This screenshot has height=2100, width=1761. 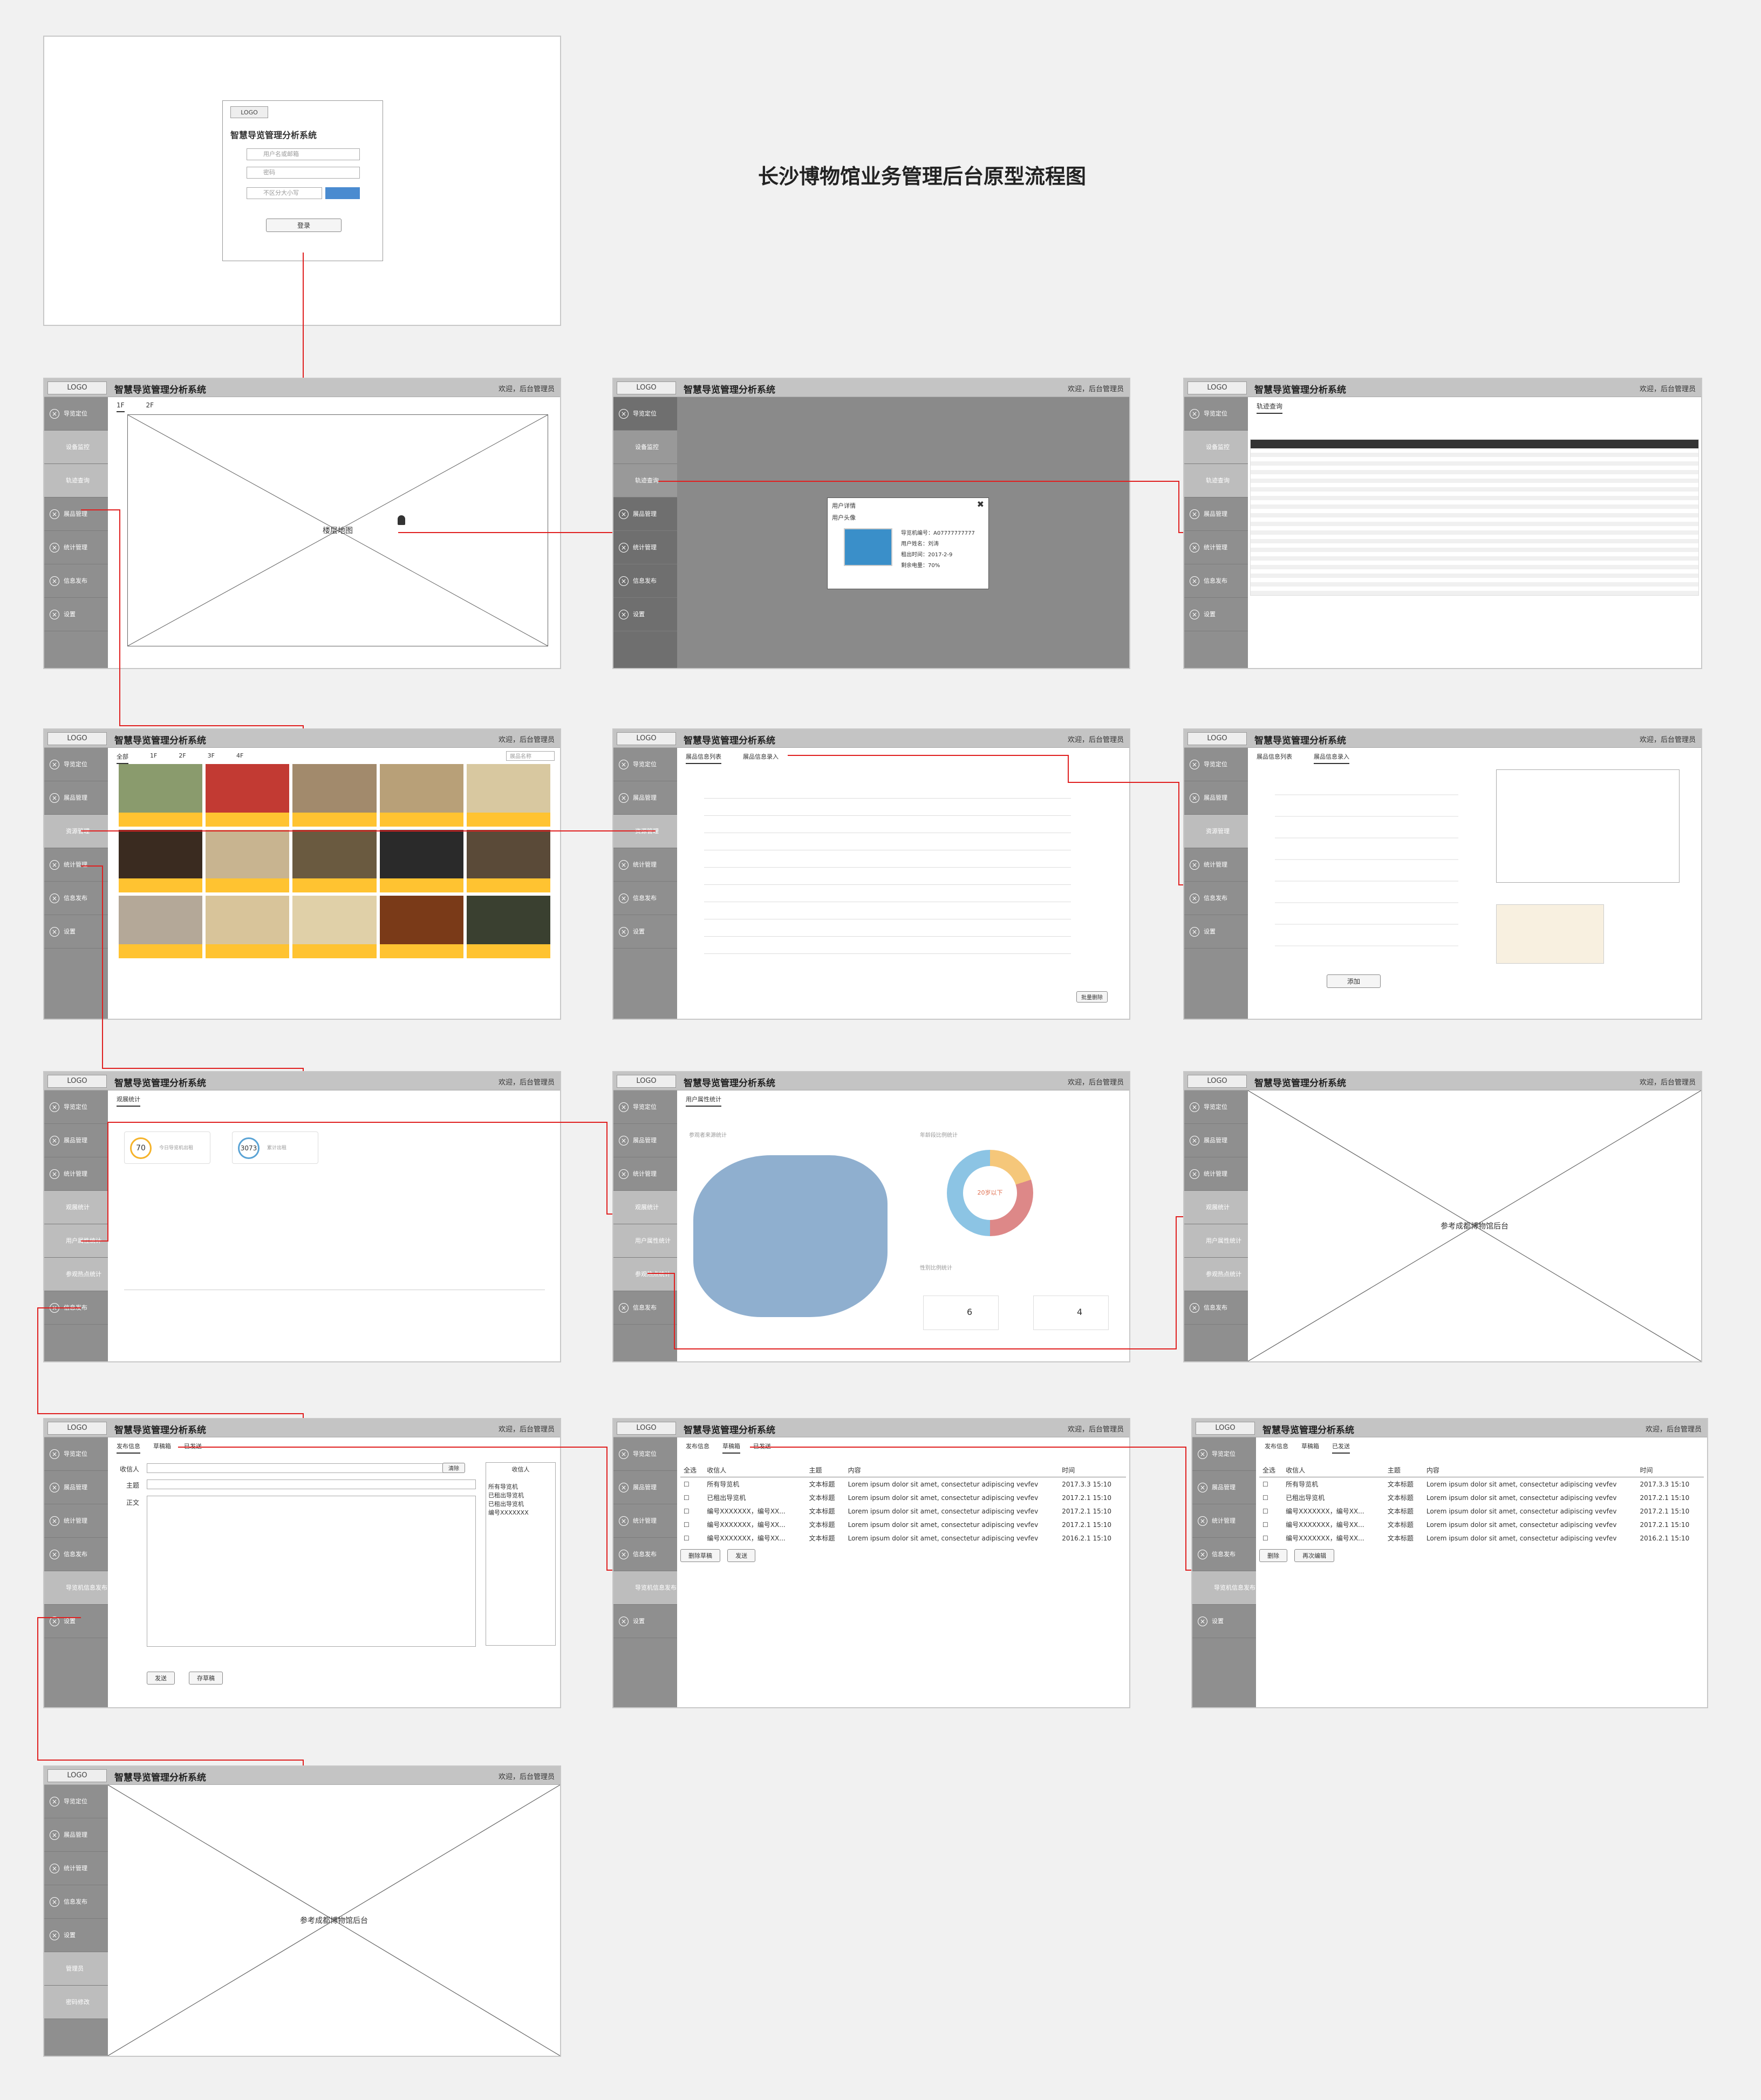 I want to click on panel-item: 已租出导览机, so click(x=506, y=1495).